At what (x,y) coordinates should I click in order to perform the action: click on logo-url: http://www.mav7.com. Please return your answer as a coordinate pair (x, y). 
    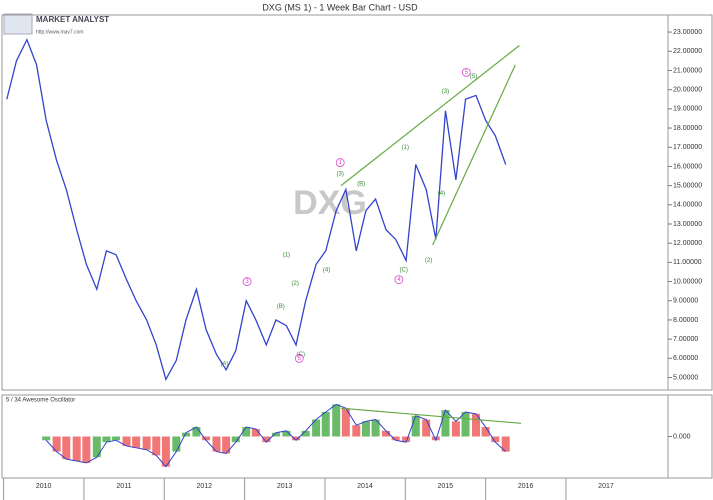
    Looking at the image, I should click on (60, 32).